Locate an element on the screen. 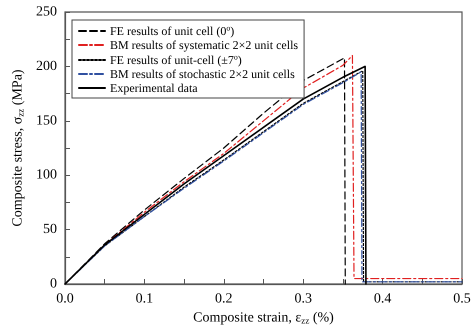 This screenshot has height=336, width=474. legend-label: BM results of systematic 2×2 unit cells is located at coordinates (204, 45).